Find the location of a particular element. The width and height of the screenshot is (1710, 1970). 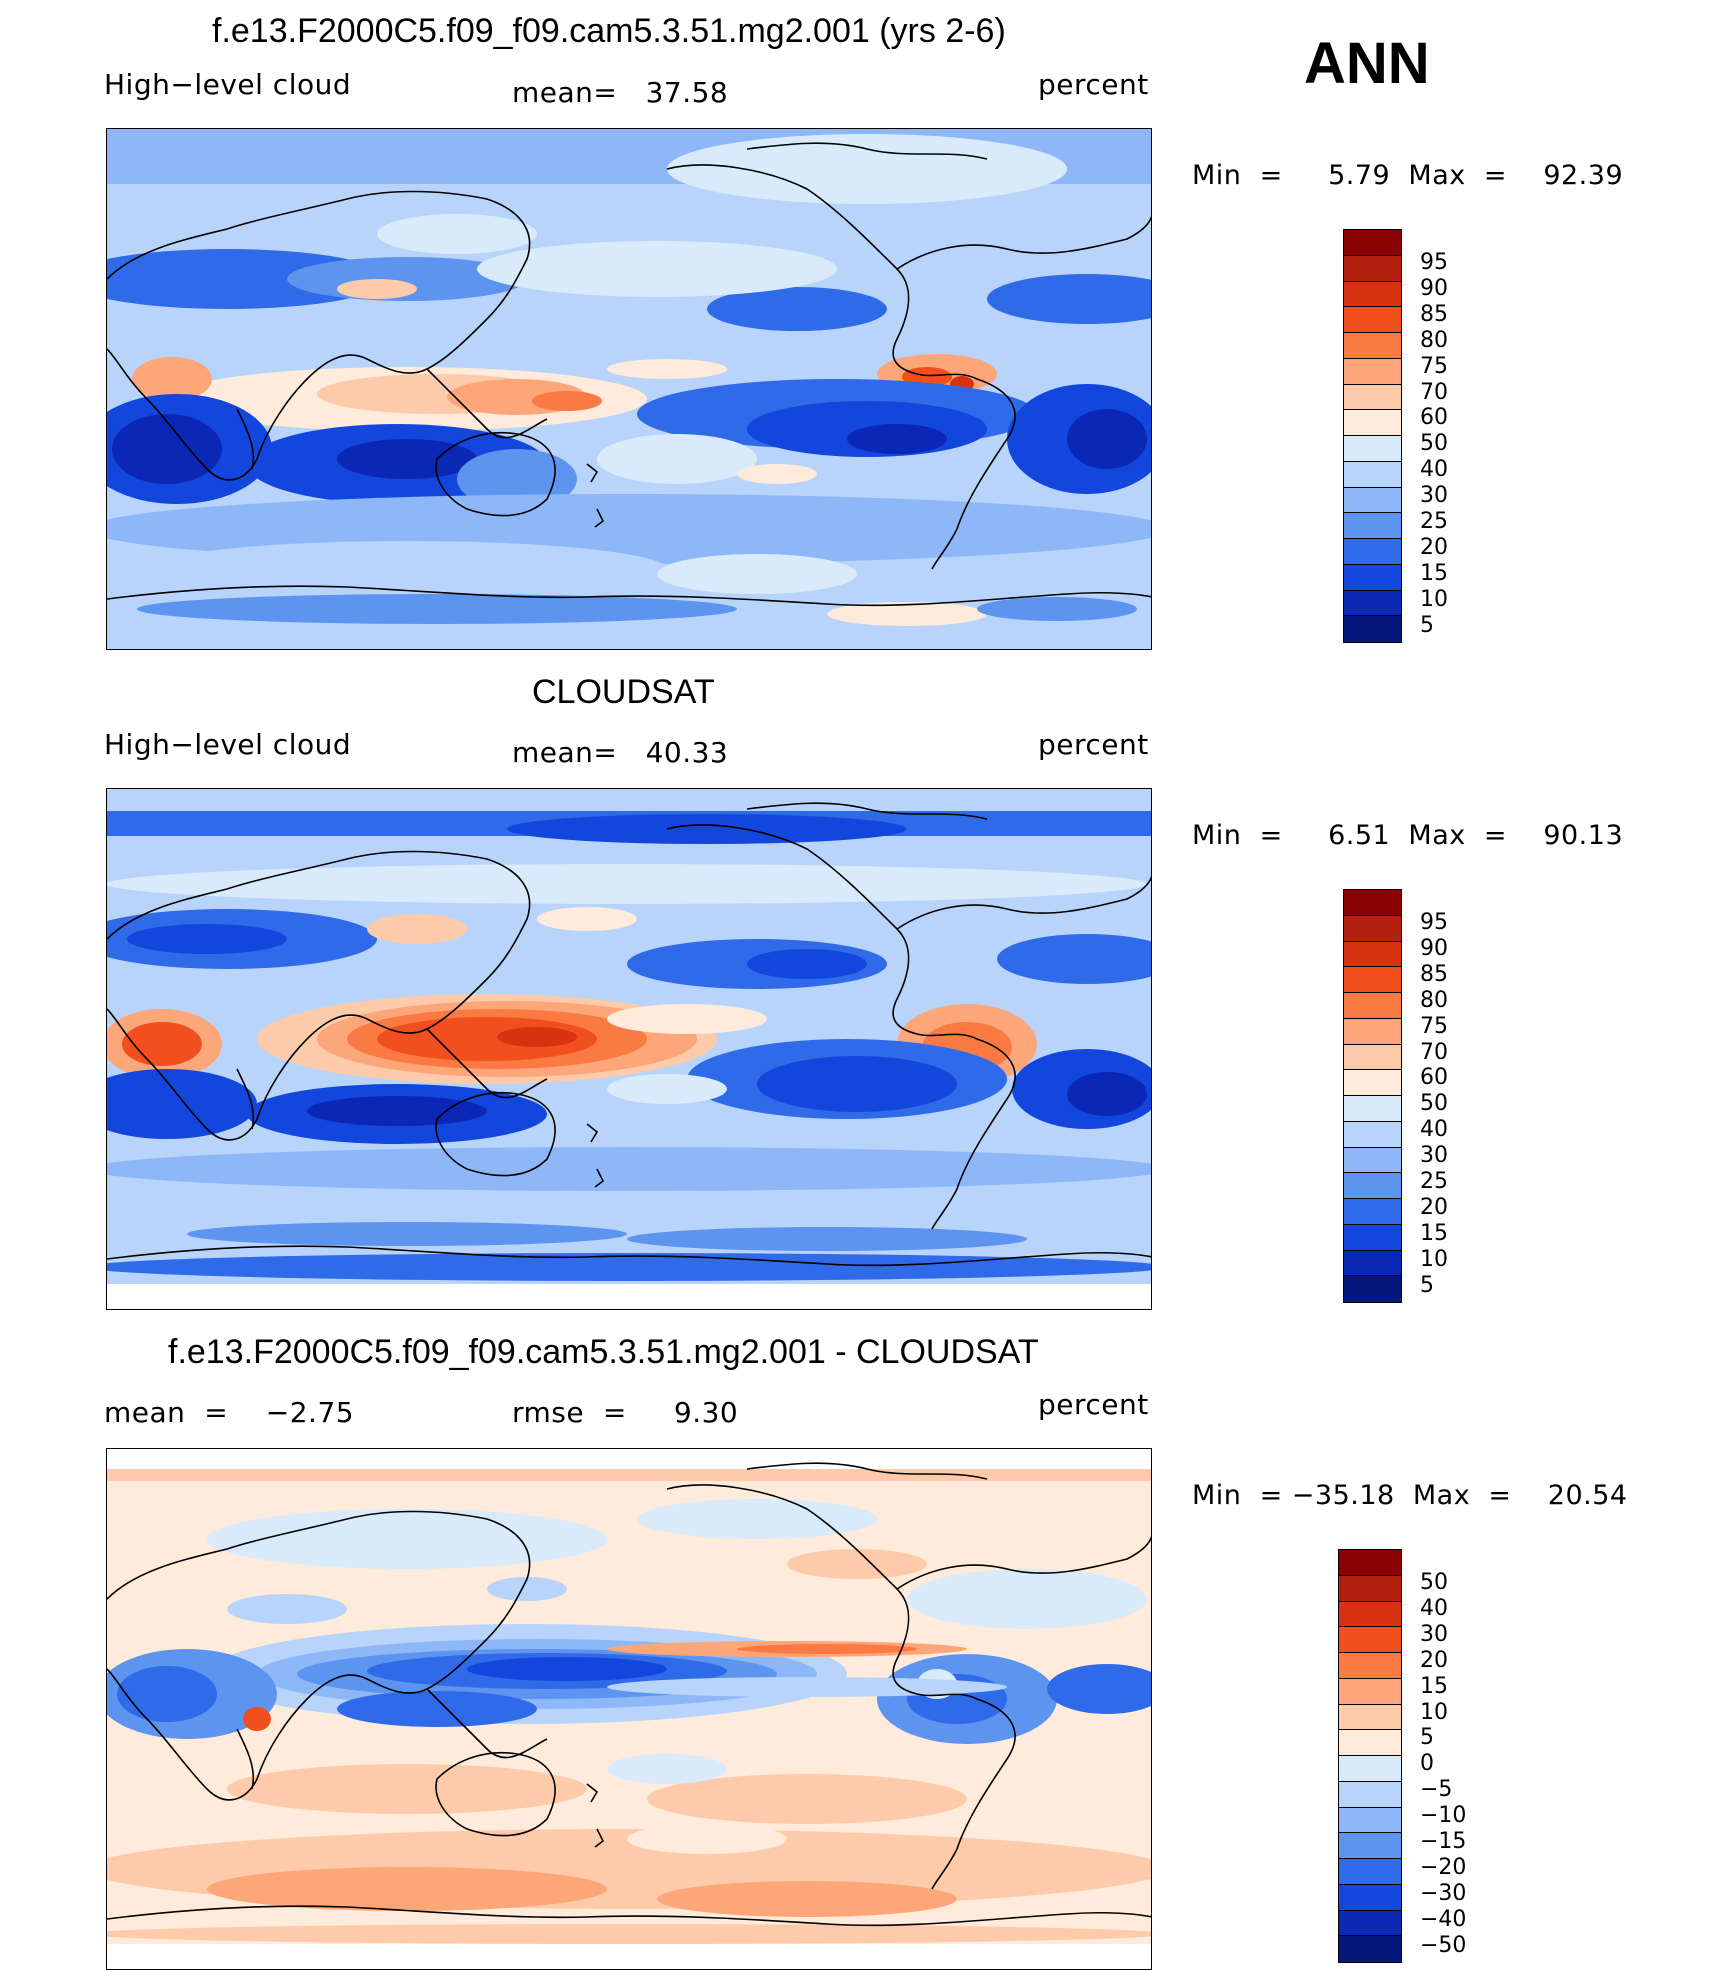

panel-1-mean-label: mean= 37.58 is located at coordinates (620, 92).